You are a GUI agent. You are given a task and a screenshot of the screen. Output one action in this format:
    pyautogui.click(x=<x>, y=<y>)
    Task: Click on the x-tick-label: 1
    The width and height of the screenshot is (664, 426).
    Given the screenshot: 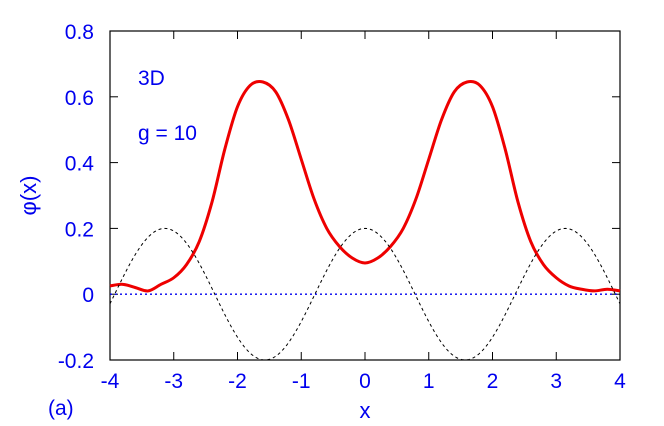 What is the action you would take?
    pyautogui.click(x=429, y=381)
    